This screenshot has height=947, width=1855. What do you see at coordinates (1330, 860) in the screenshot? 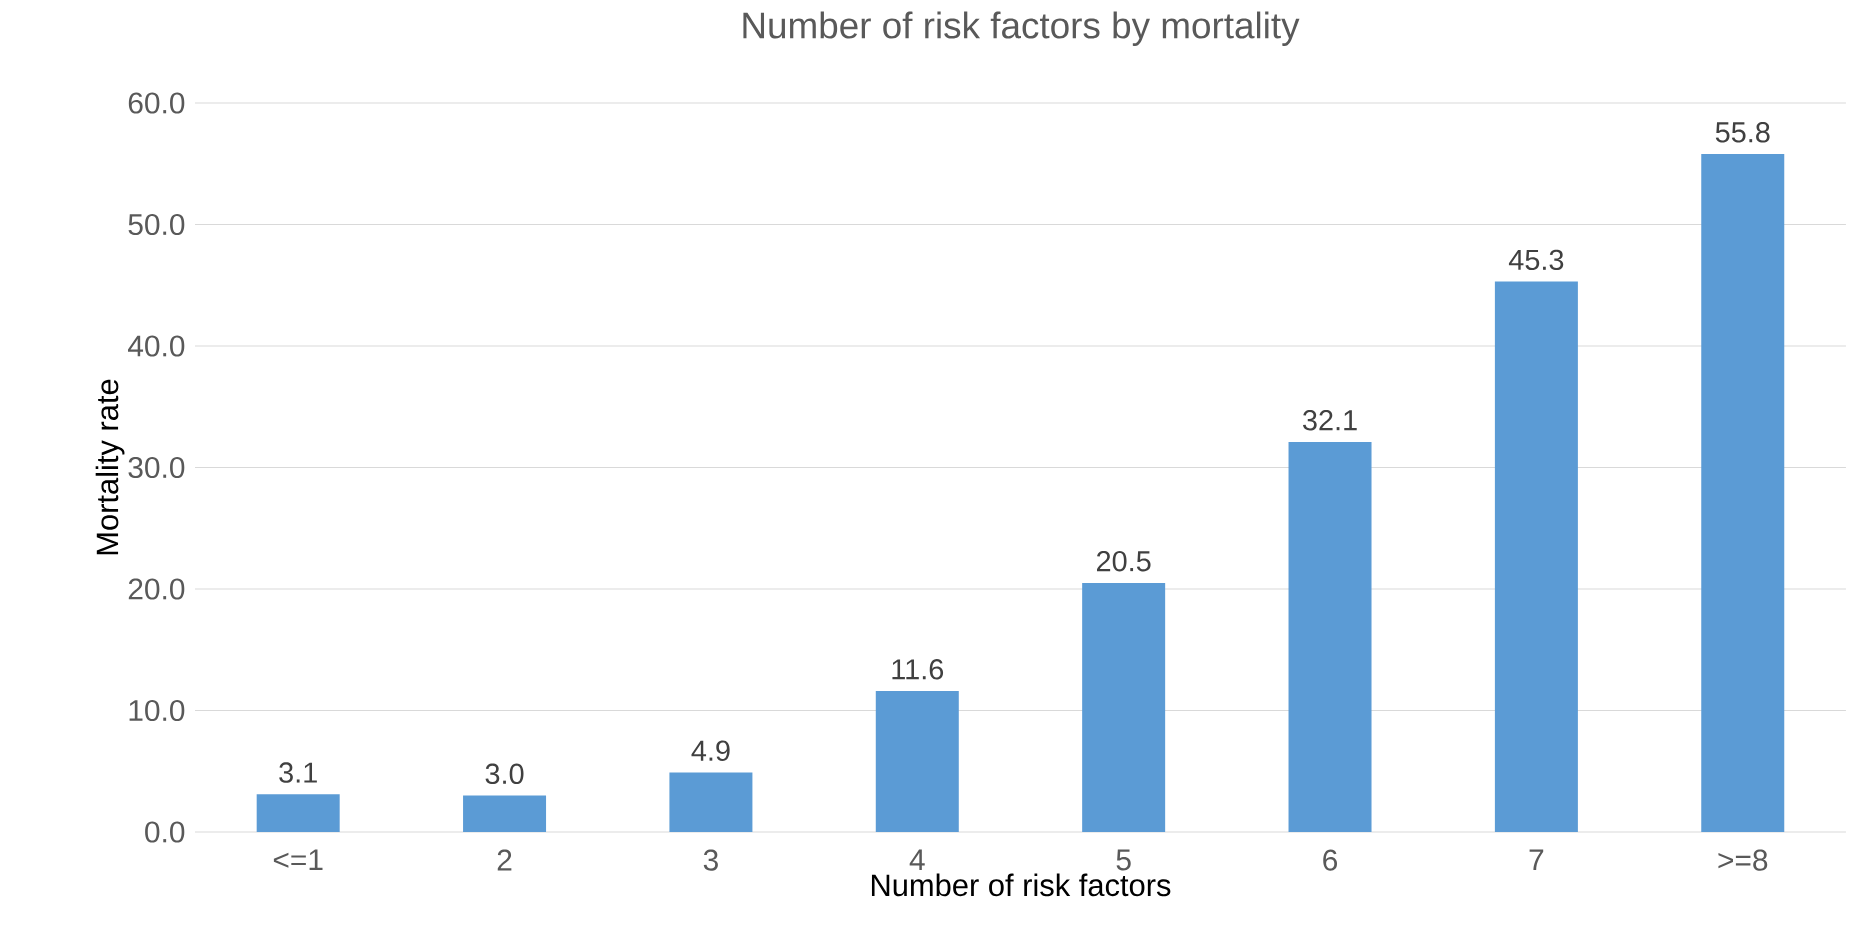
I see `x-tick-label: 6` at bounding box center [1330, 860].